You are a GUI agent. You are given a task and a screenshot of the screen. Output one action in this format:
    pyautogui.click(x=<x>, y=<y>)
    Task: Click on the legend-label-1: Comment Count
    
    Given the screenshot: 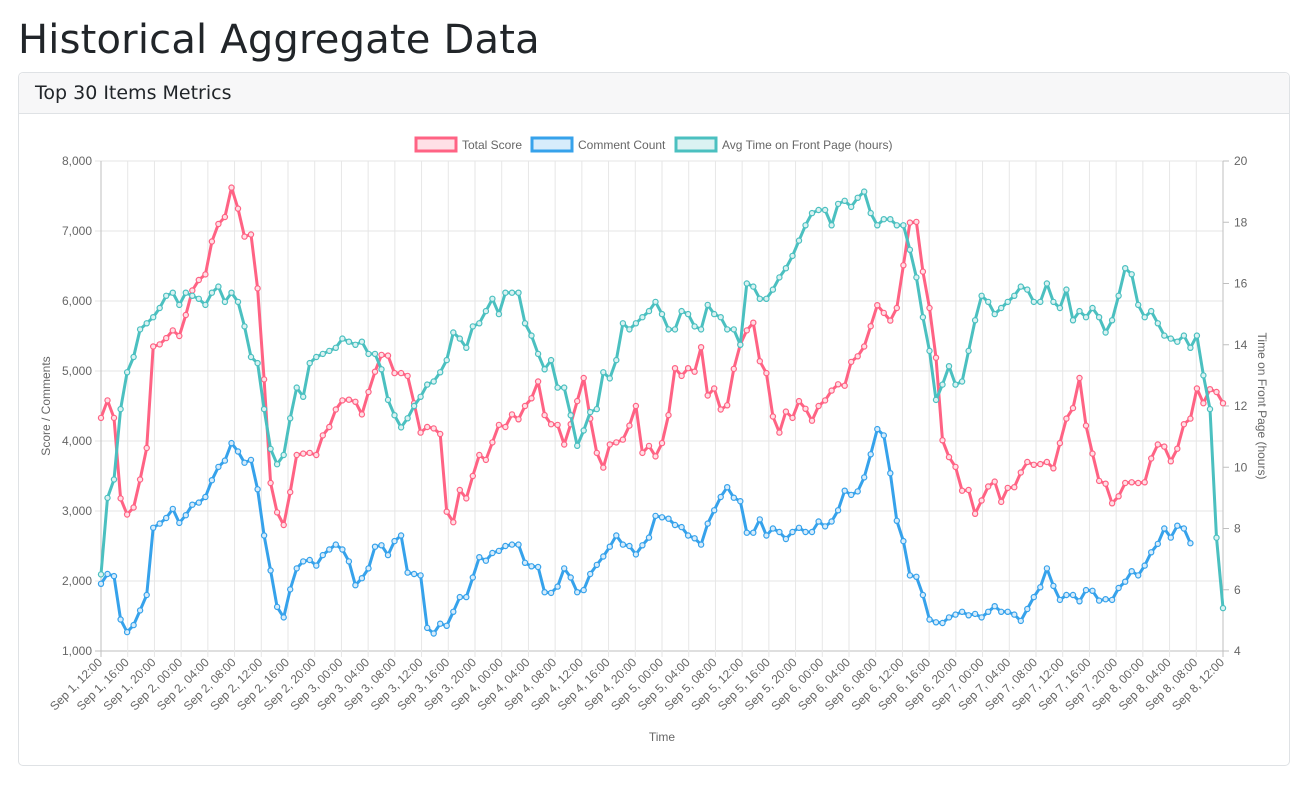 What is the action you would take?
    pyautogui.click(x=622, y=145)
    